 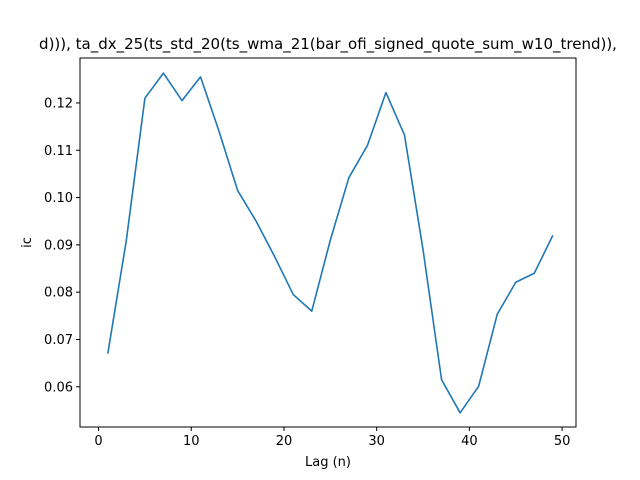 I want to click on y-tick-label: 0.07, so click(x=58, y=340).